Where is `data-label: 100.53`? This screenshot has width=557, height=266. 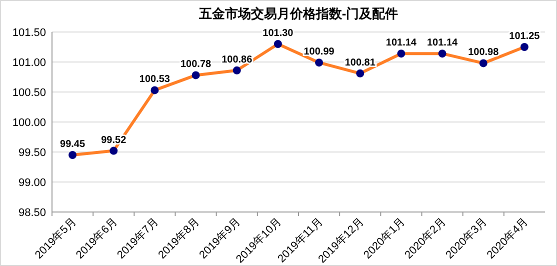
data-label: 100.53 is located at coordinates (154, 80).